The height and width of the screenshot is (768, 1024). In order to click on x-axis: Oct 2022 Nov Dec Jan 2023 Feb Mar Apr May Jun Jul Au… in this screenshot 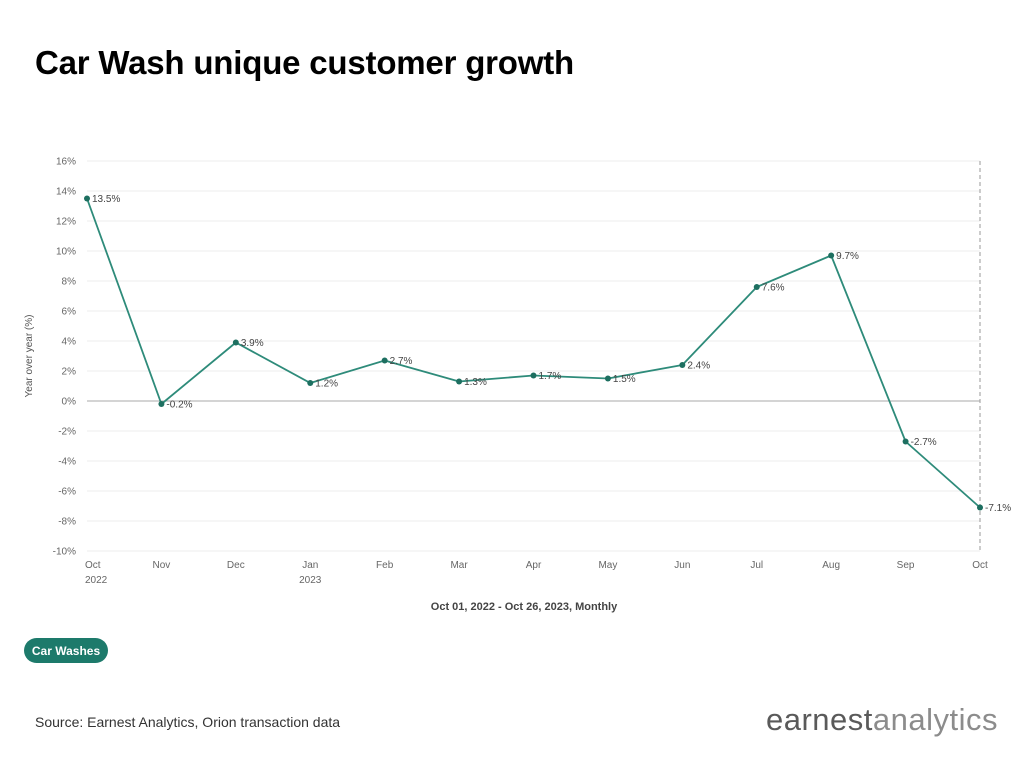, I will do `click(536, 573)`.